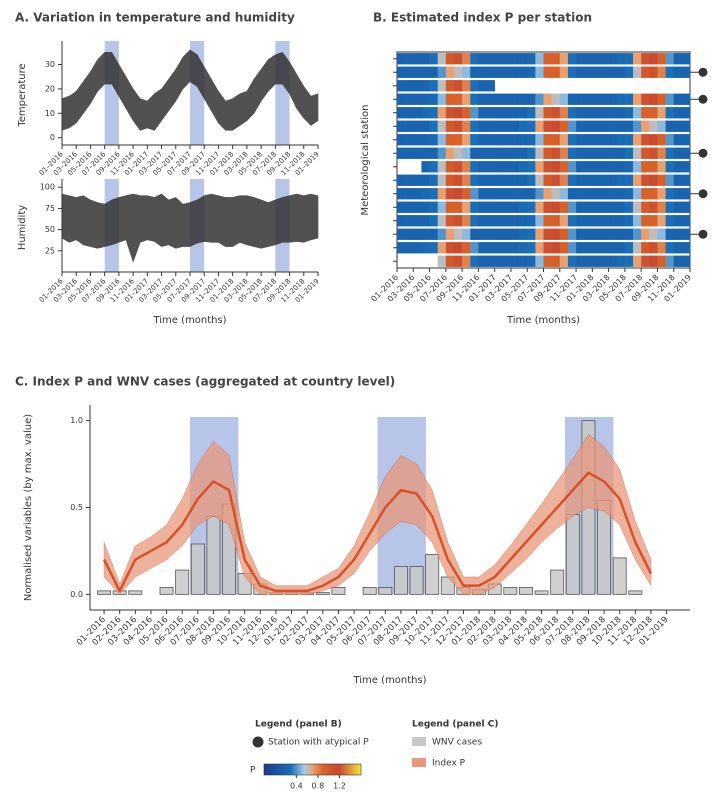  I want to click on colorbar-tick-label: 0.4, so click(296, 786).